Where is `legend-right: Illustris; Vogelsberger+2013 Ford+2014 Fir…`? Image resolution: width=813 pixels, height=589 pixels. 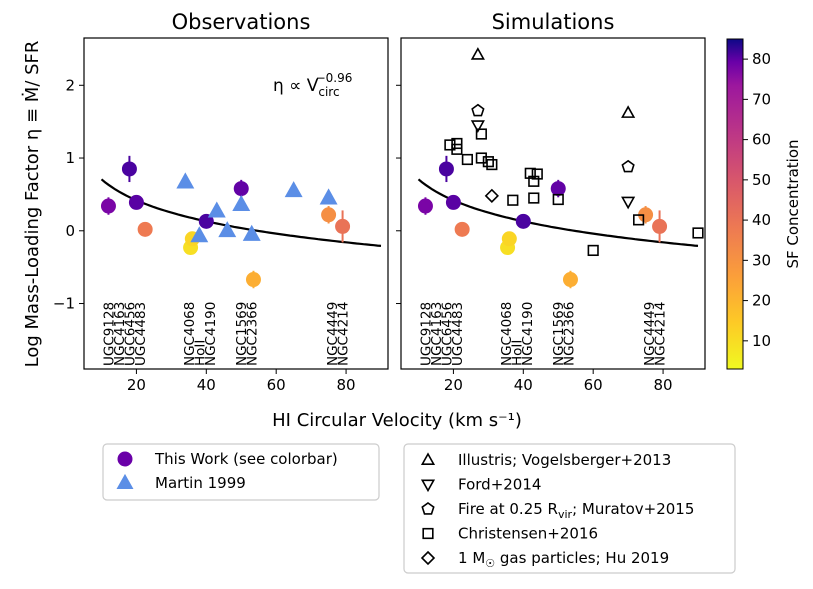
legend-right: Illustris; Vogelsberger+2013 Ford+2014 Fir… is located at coordinates (569, 508).